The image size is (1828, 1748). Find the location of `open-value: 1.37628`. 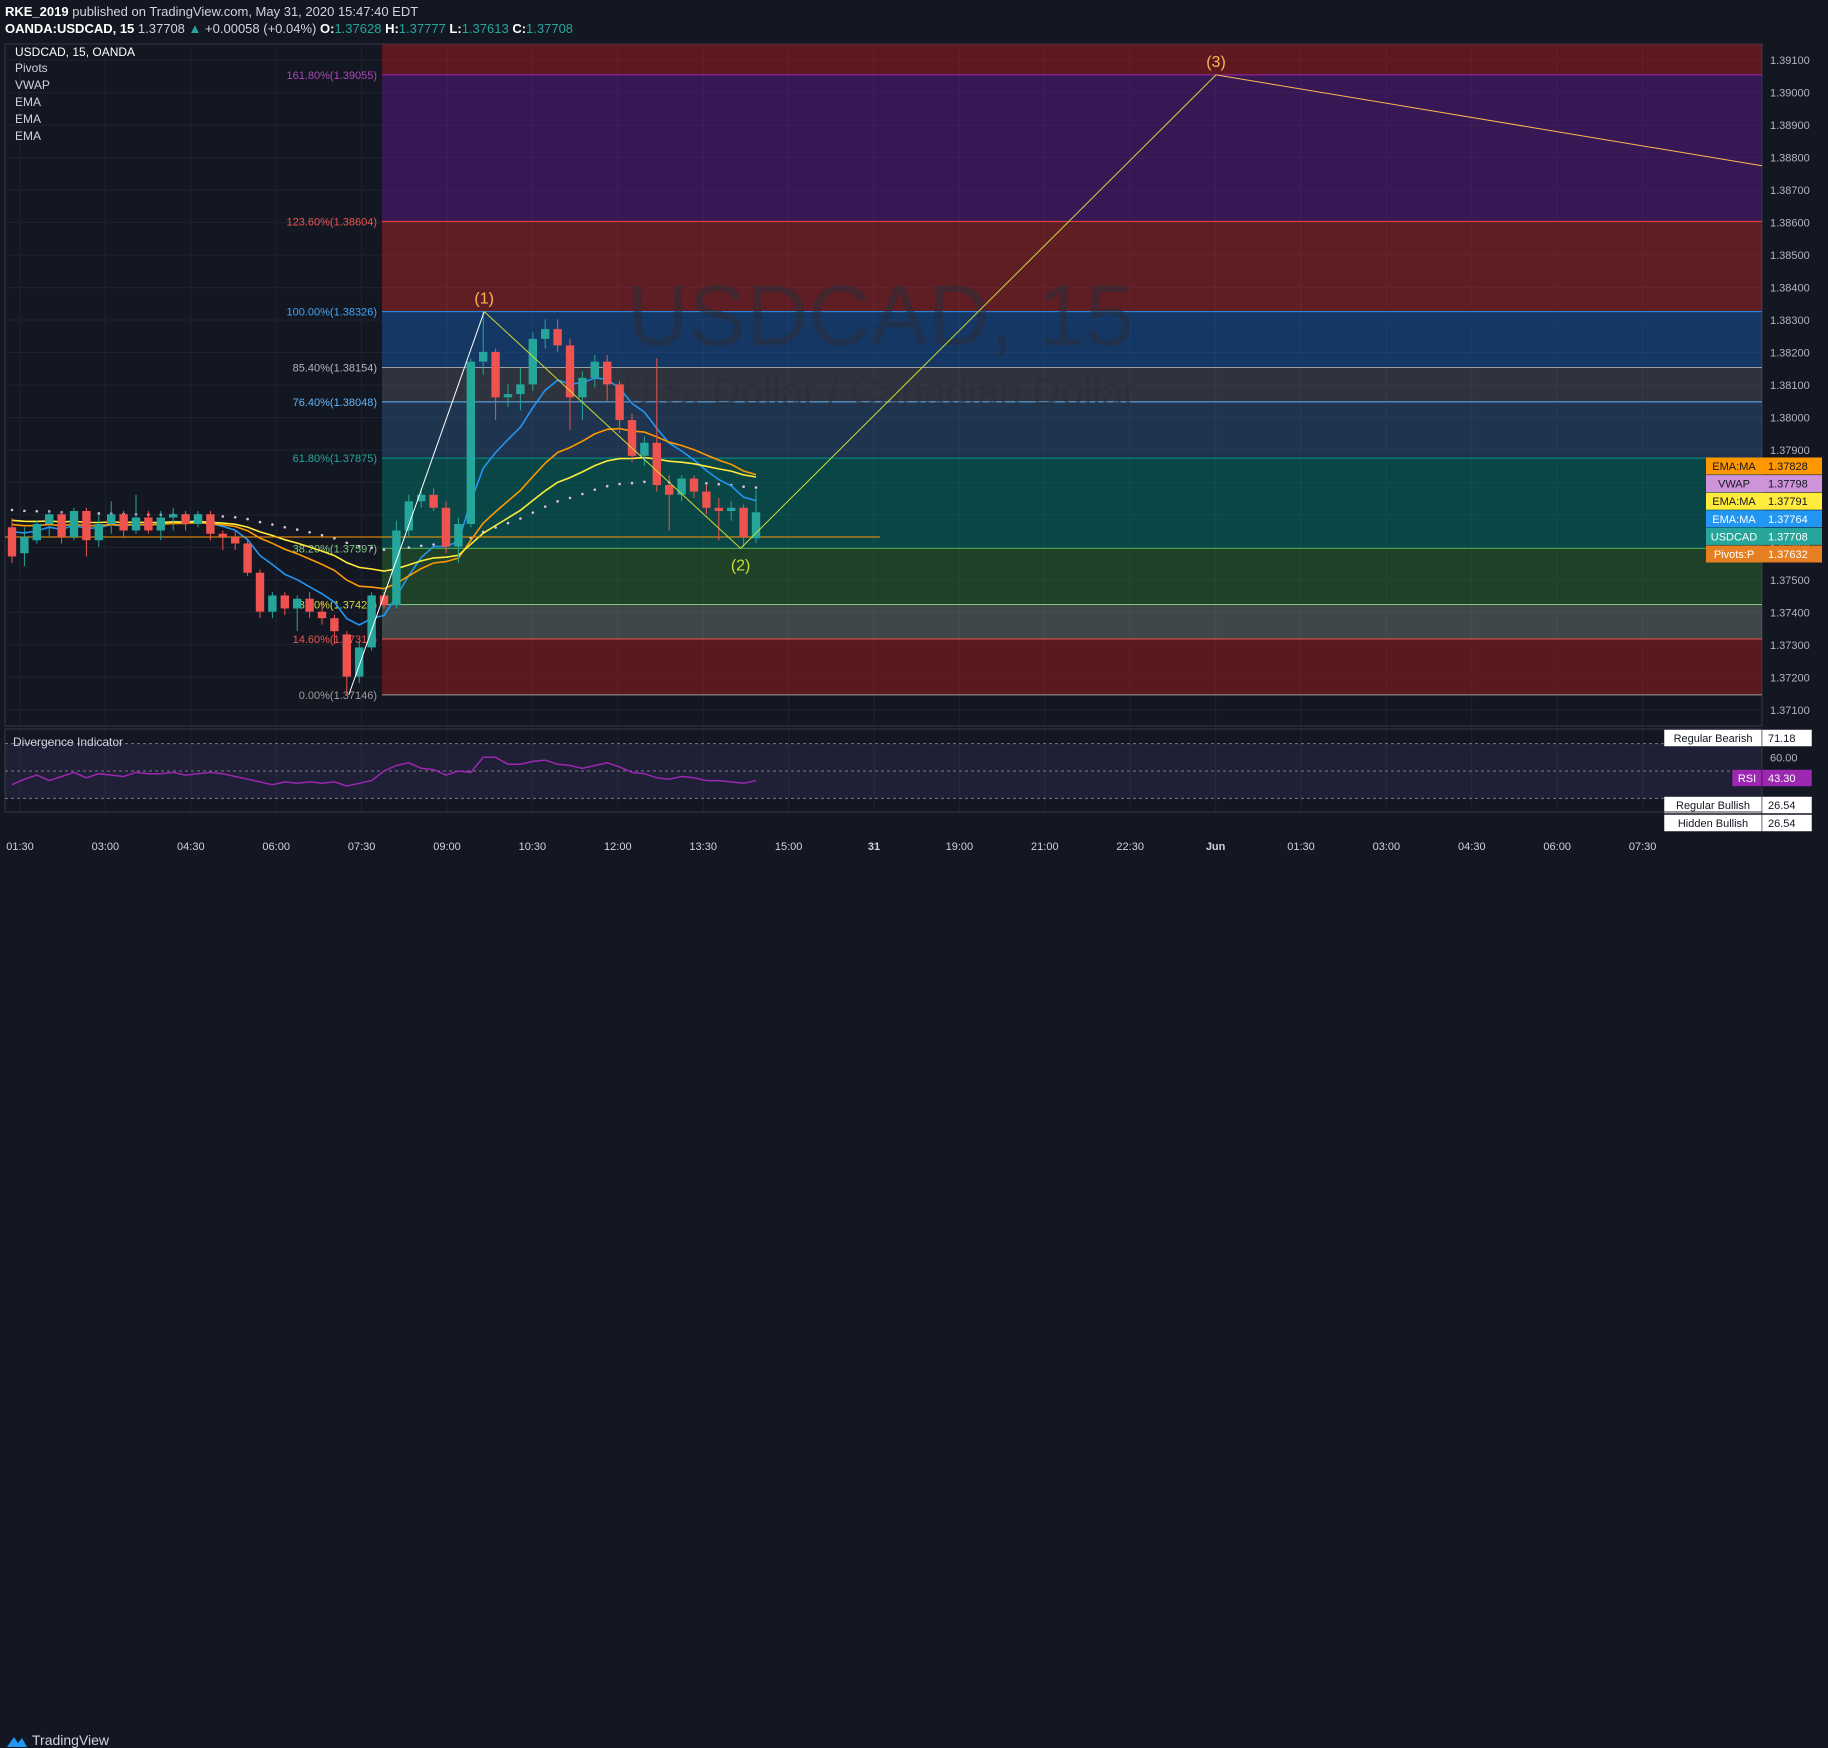

open-value: 1.37628 is located at coordinates (358, 28).